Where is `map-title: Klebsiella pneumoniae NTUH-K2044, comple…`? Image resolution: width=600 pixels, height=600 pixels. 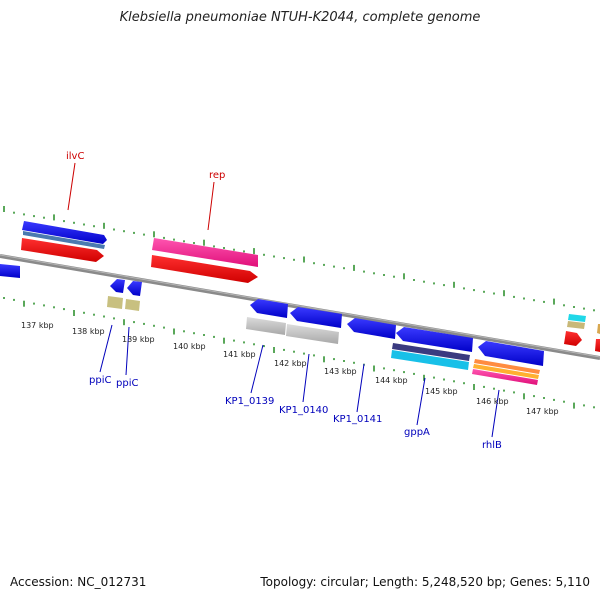
map-title: Klebsiella pneumoniae NTUH-K2044, comple… is located at coordinates (300, 17).